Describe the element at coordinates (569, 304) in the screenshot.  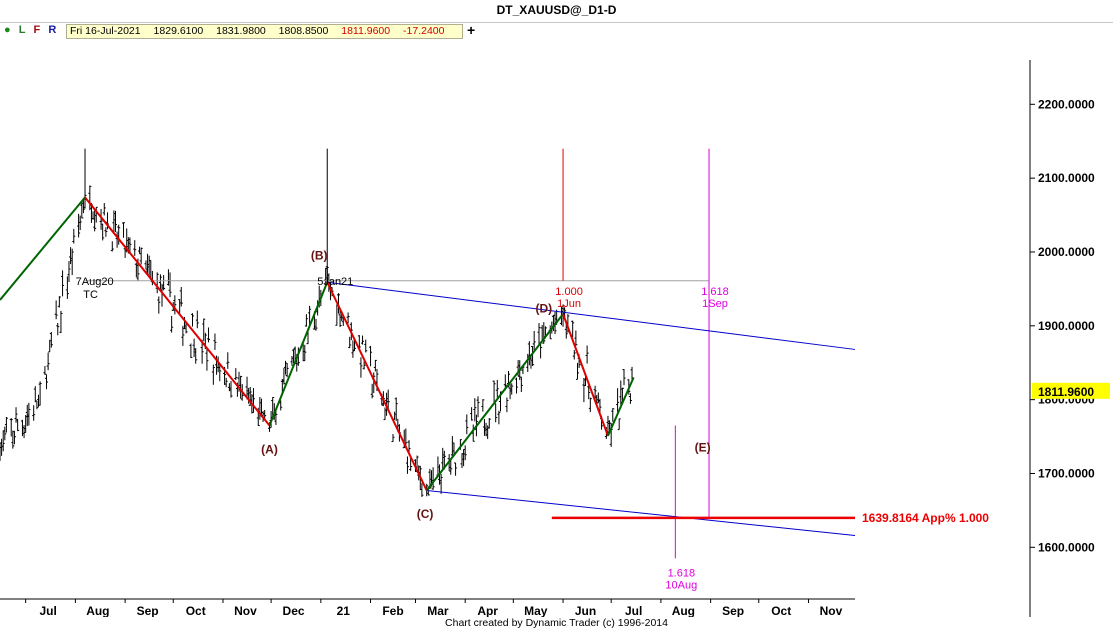
I see `projection-date: 1Jun` at that location.